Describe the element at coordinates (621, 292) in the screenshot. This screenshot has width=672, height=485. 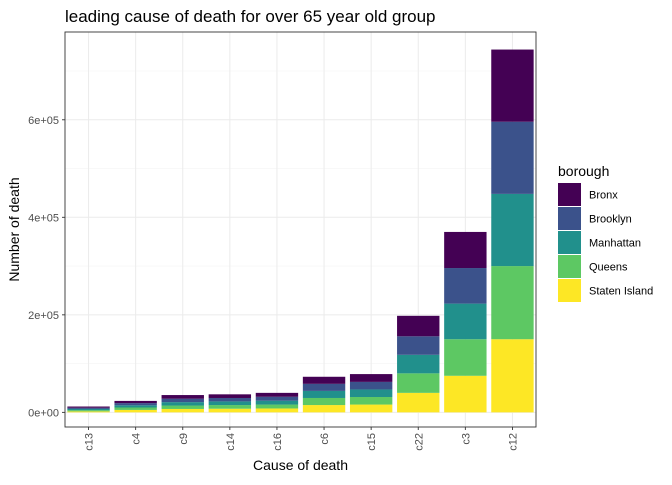
I see `legend-label: Staten Island` at that location.